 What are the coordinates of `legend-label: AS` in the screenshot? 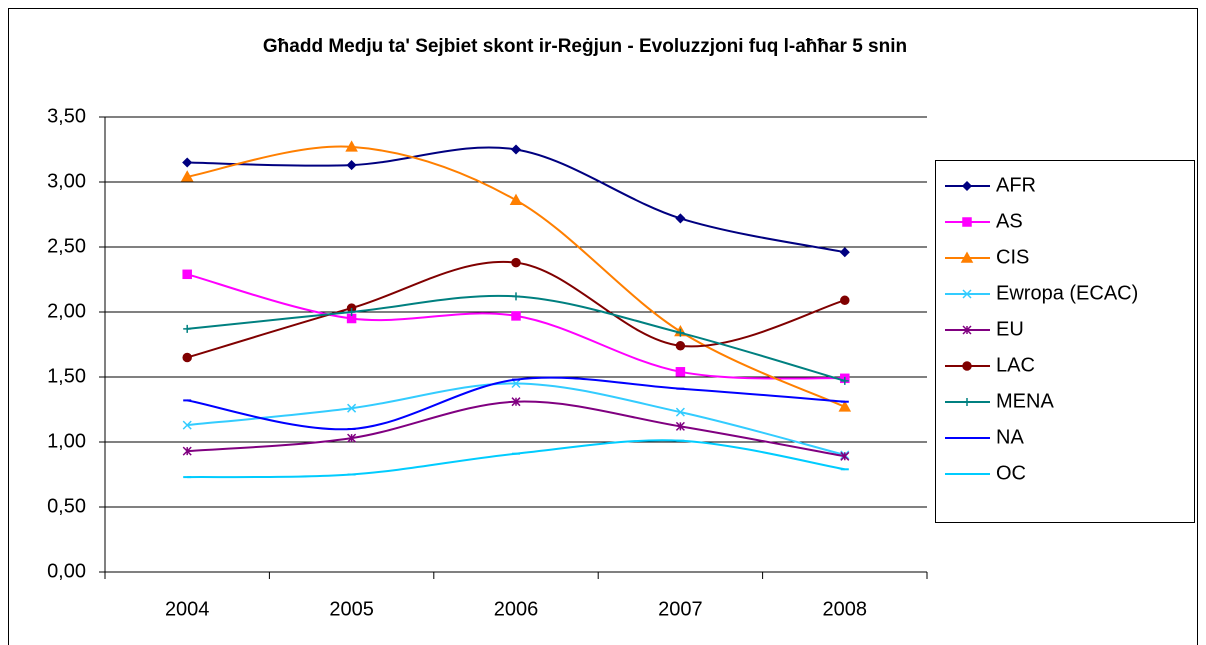 It's located at (1009, 221).